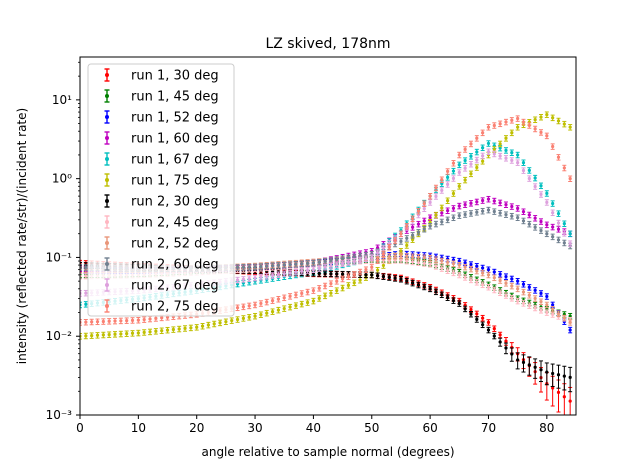 This screenshot has height=468, width=640. Describe the element at coordinates (63, 241) in the screenshot. I see `y-axis: 10⁻³ 10⁻² 10⁻¹ 10⁰ 10¹` at that location.